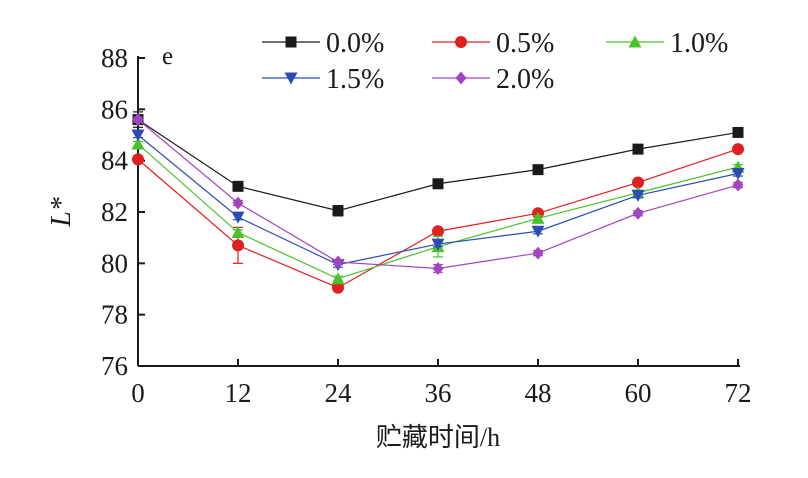 Image resolution: width=808 pixels, height=478 pixels. Describe the element at coordinates (525, 43) in the screenshot. I see `legend-label: 0.5%` at that location.